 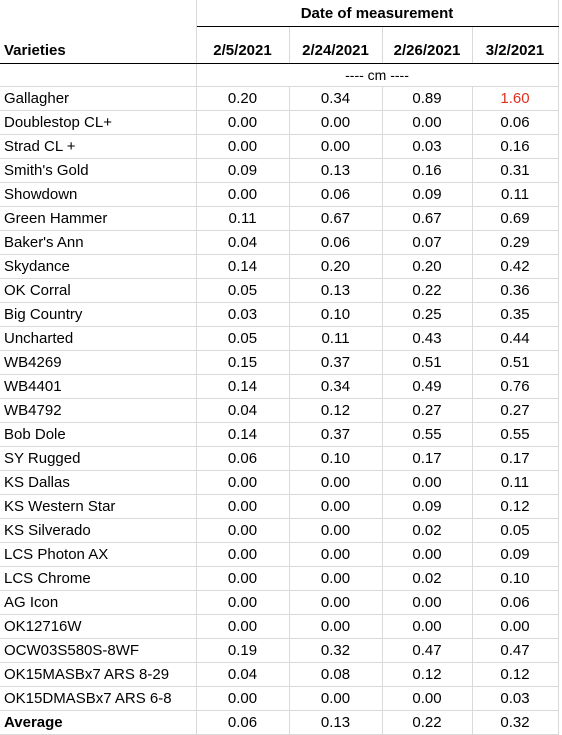 I want to click on value-cell: 0.51, so click(x=515, y=362).